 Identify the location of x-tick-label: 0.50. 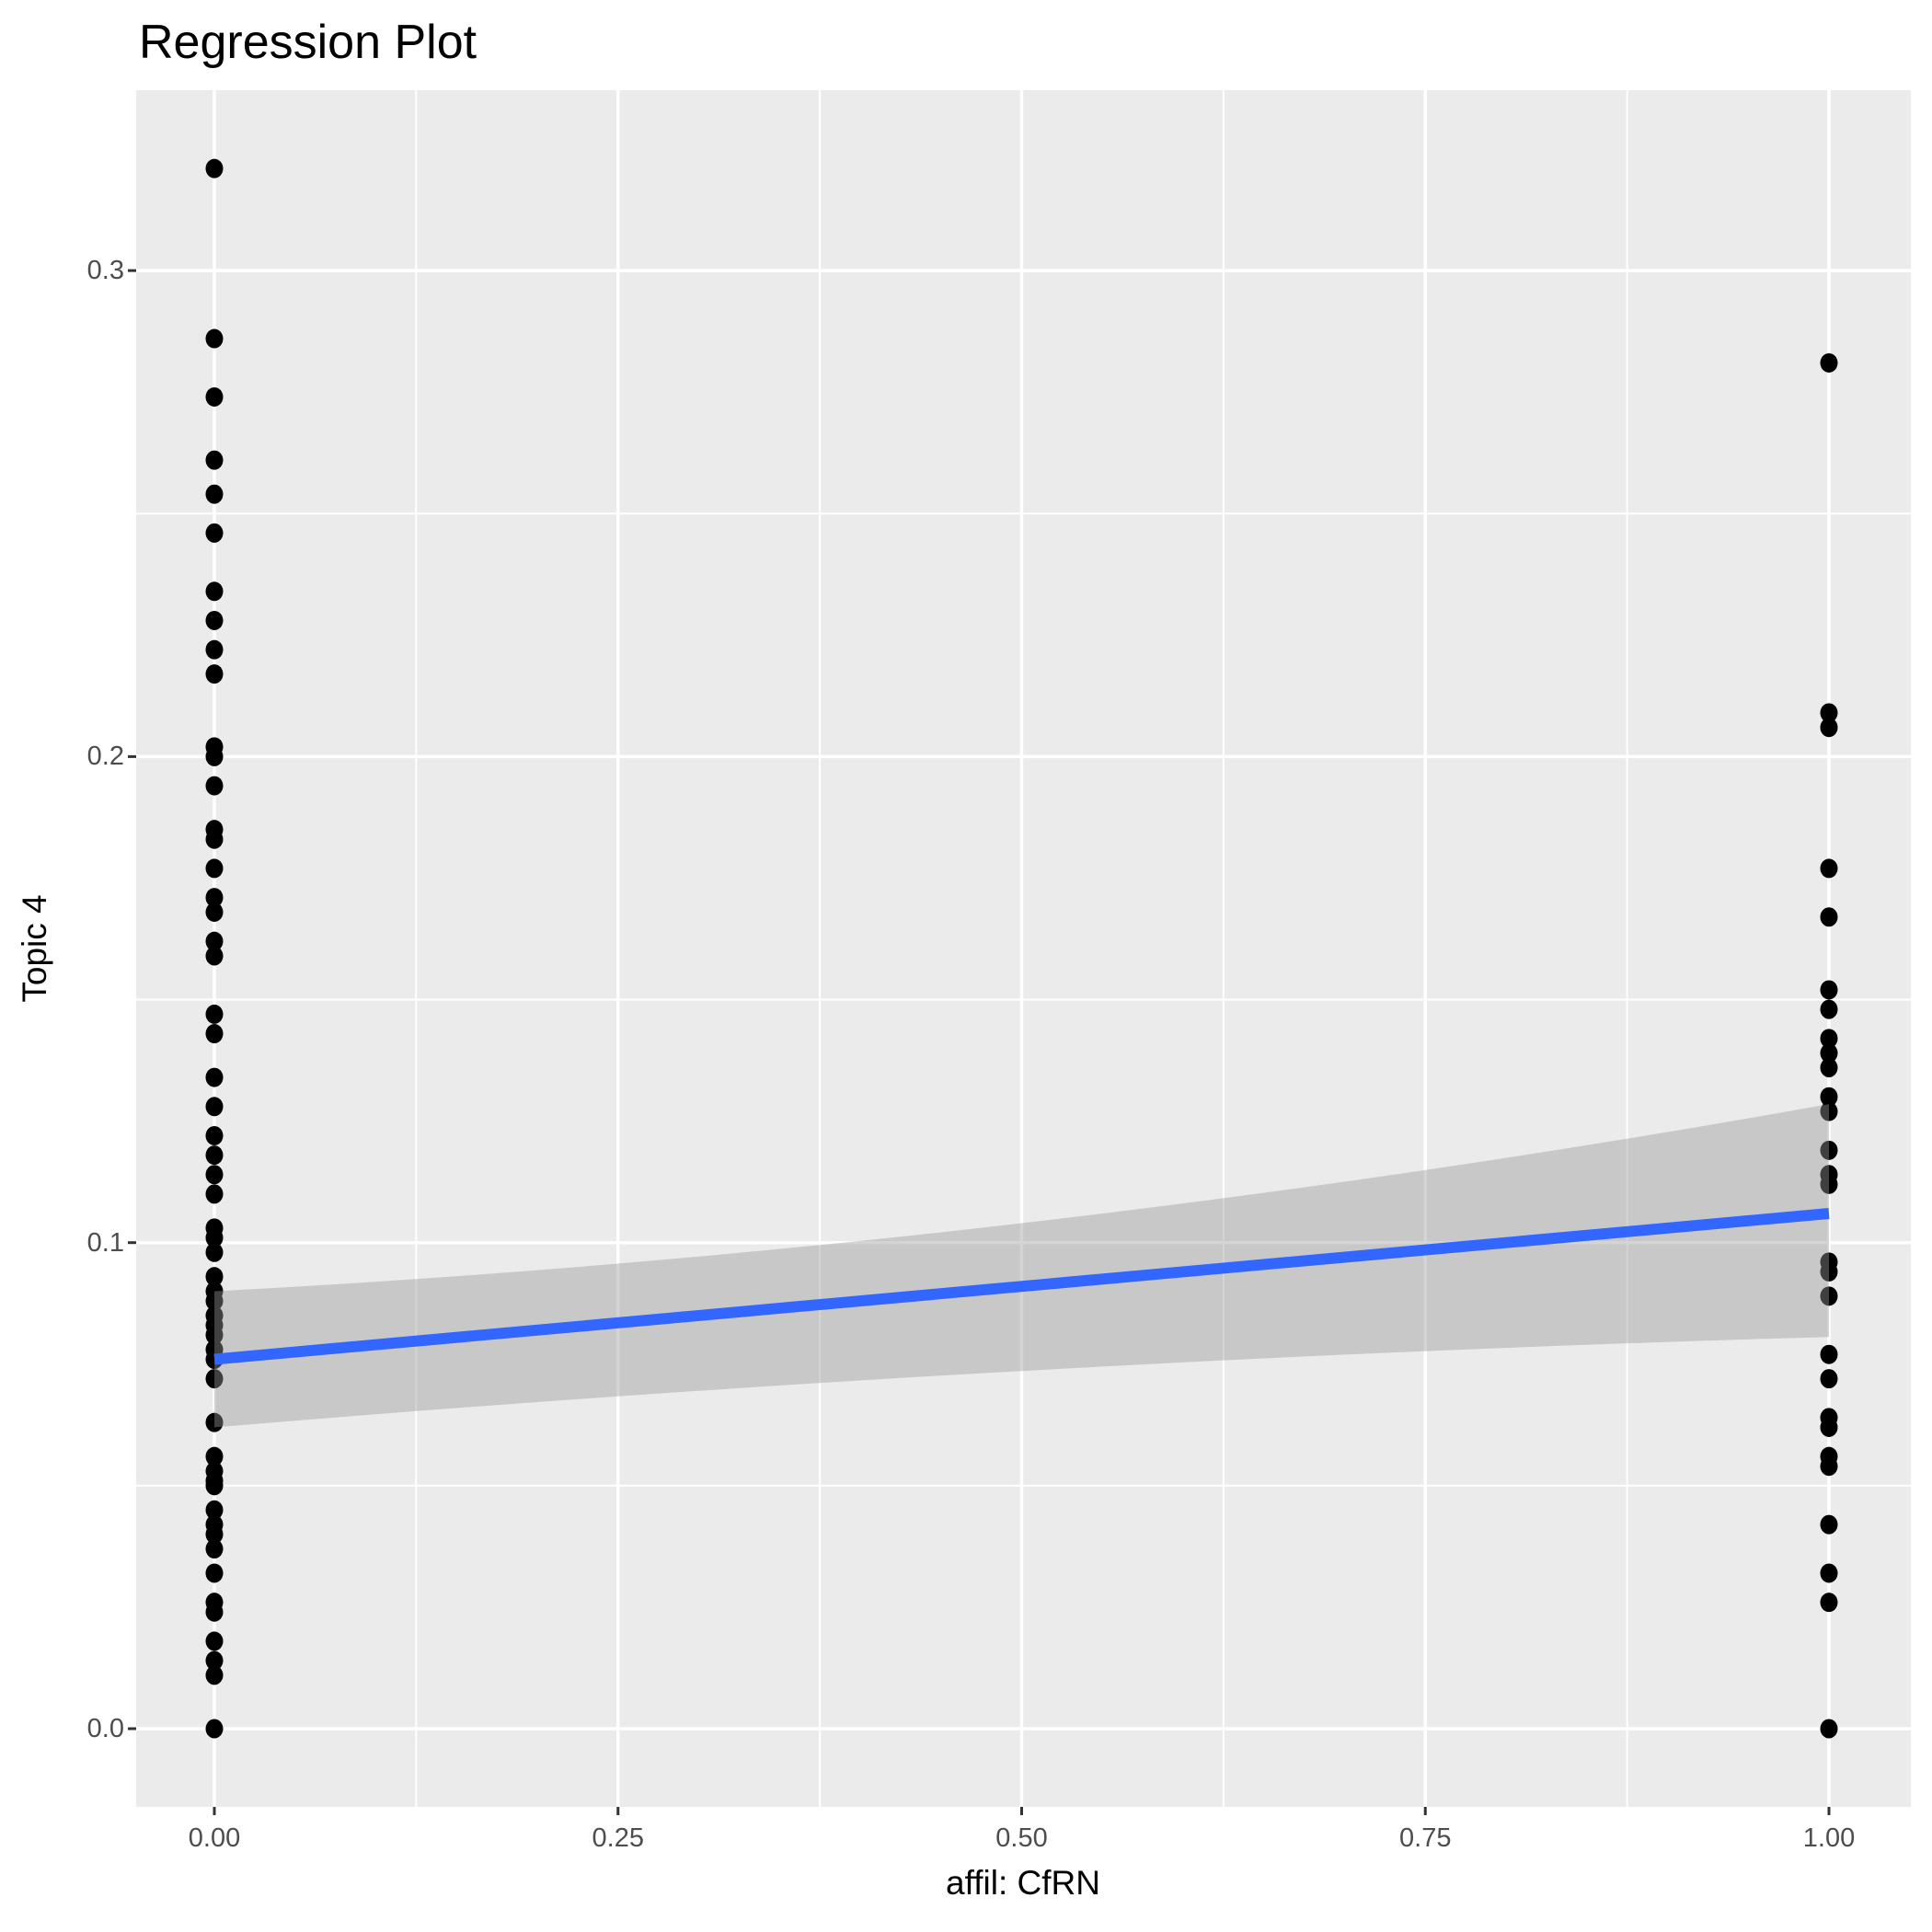
(1021, 1838).